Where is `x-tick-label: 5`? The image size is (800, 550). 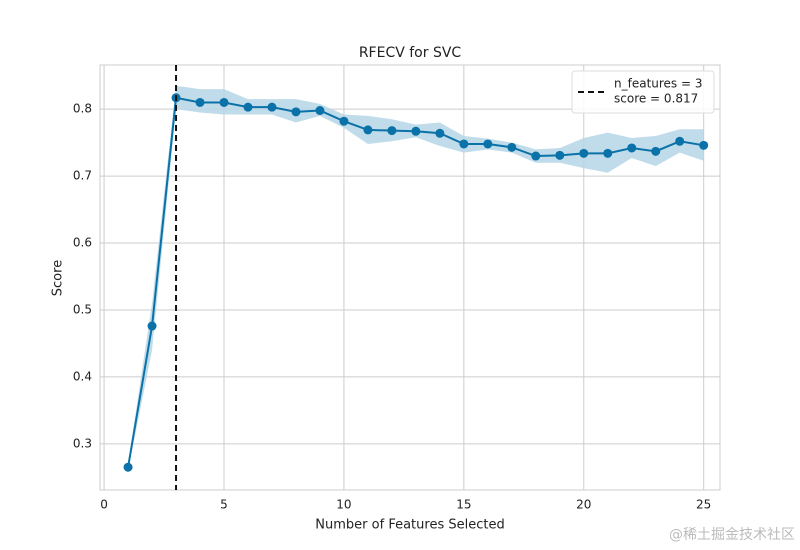 x-tick-label: 5 is located at coordinates (224, 505).